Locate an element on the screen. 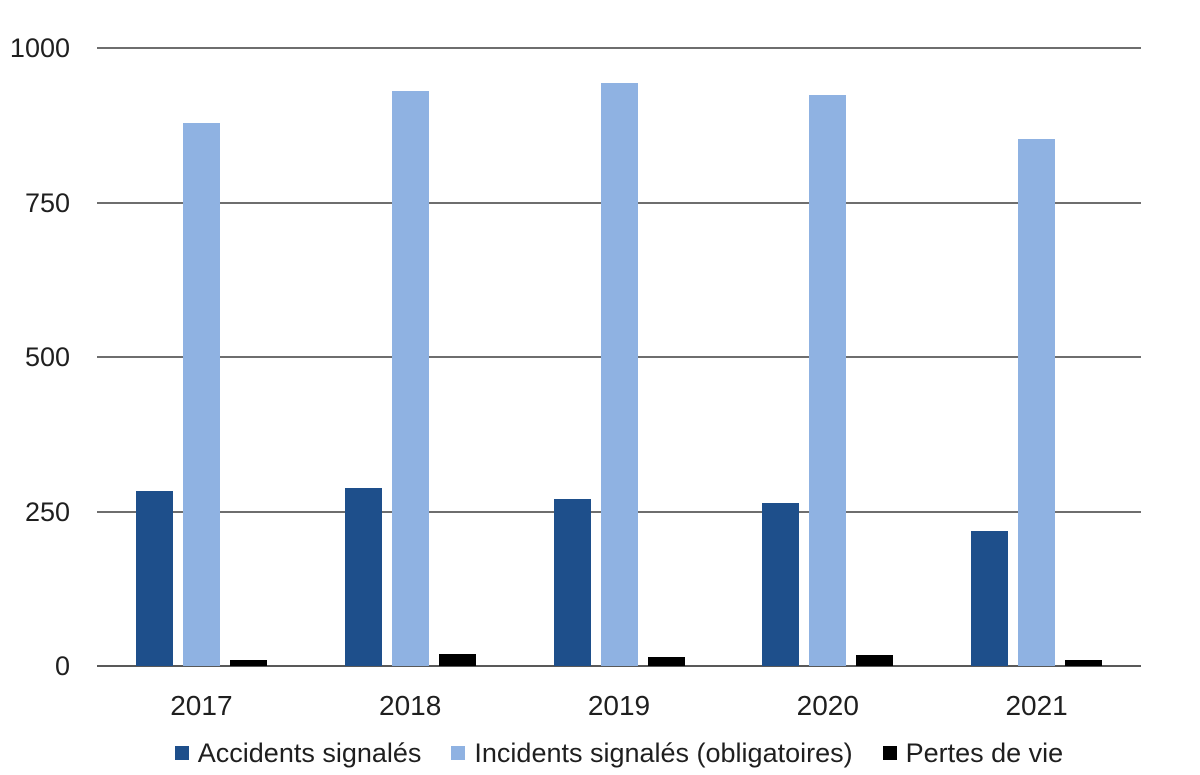 Image resolution: width=1200 pixels, height=775 pixels. x-axis-label: 2017 is located at coordinates (201, 705).